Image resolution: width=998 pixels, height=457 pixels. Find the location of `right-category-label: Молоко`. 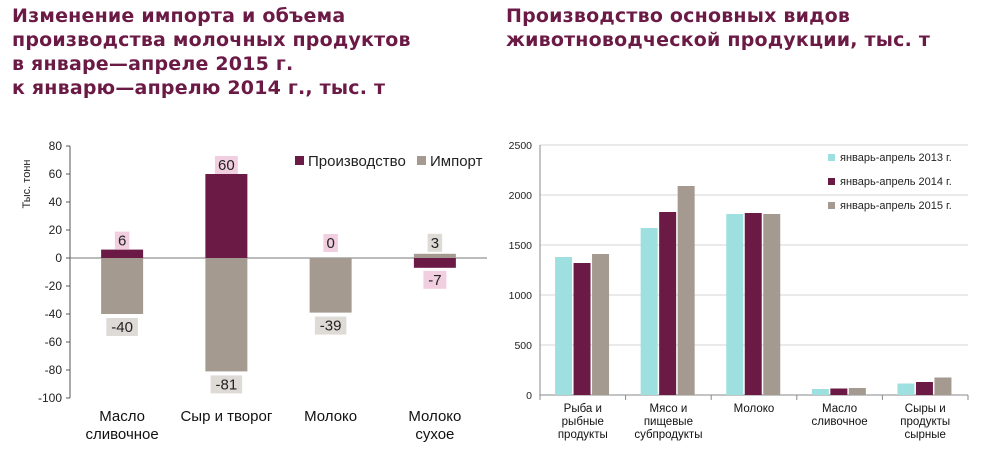

right-category-label: Молоко is located at coordinates (754, 409).